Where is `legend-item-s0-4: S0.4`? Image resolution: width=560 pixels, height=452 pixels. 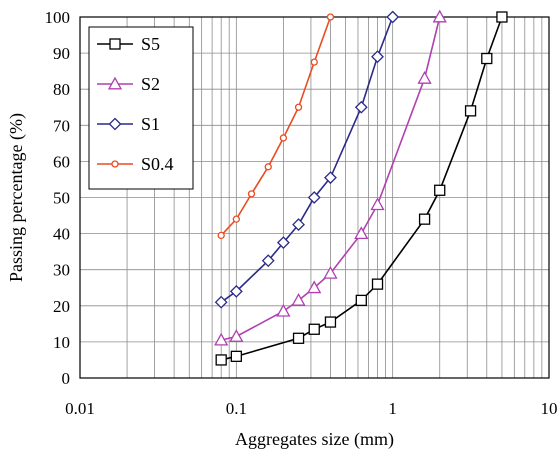
legend-item-s0-4: S0.4 is located at coordinates (135, 164).